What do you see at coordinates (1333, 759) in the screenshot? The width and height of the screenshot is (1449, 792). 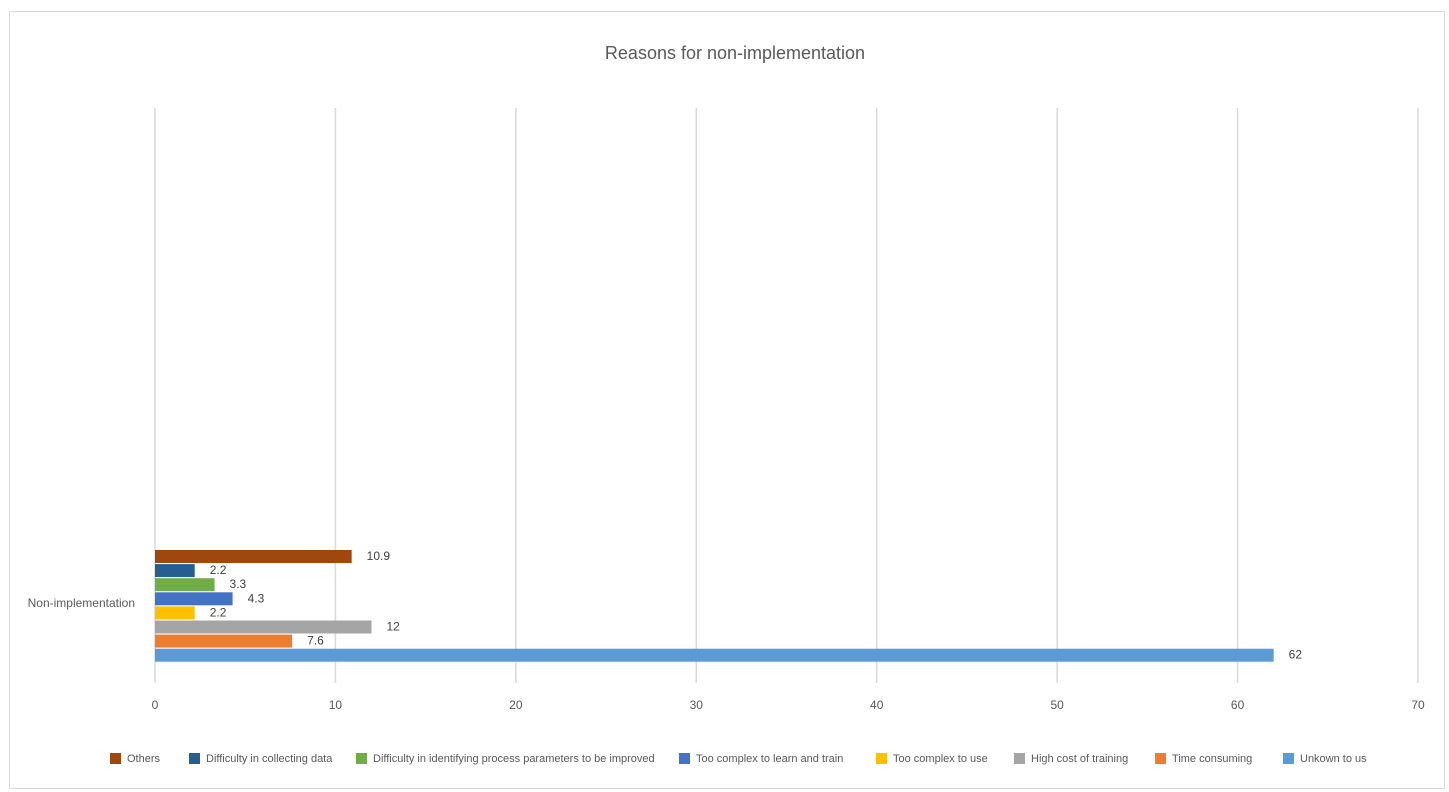 I see `legend-label: Unkown to us` at bounding box center [1333, 759].